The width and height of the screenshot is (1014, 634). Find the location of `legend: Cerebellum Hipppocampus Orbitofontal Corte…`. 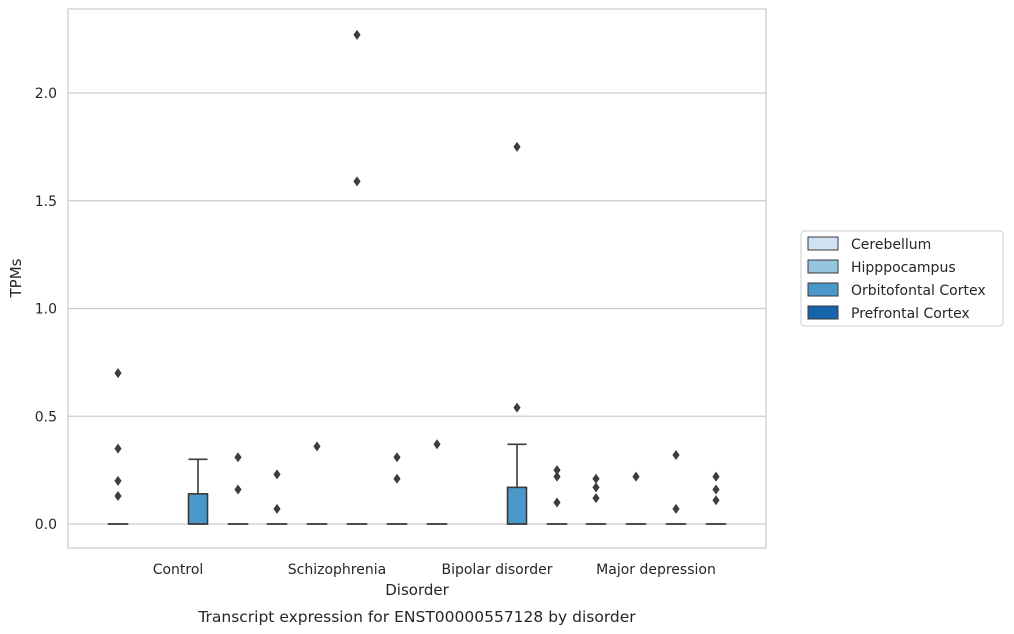

legend: Cerebellum Hipppocampus Orbitofontal Corte… is located at coordinates (902, 278).